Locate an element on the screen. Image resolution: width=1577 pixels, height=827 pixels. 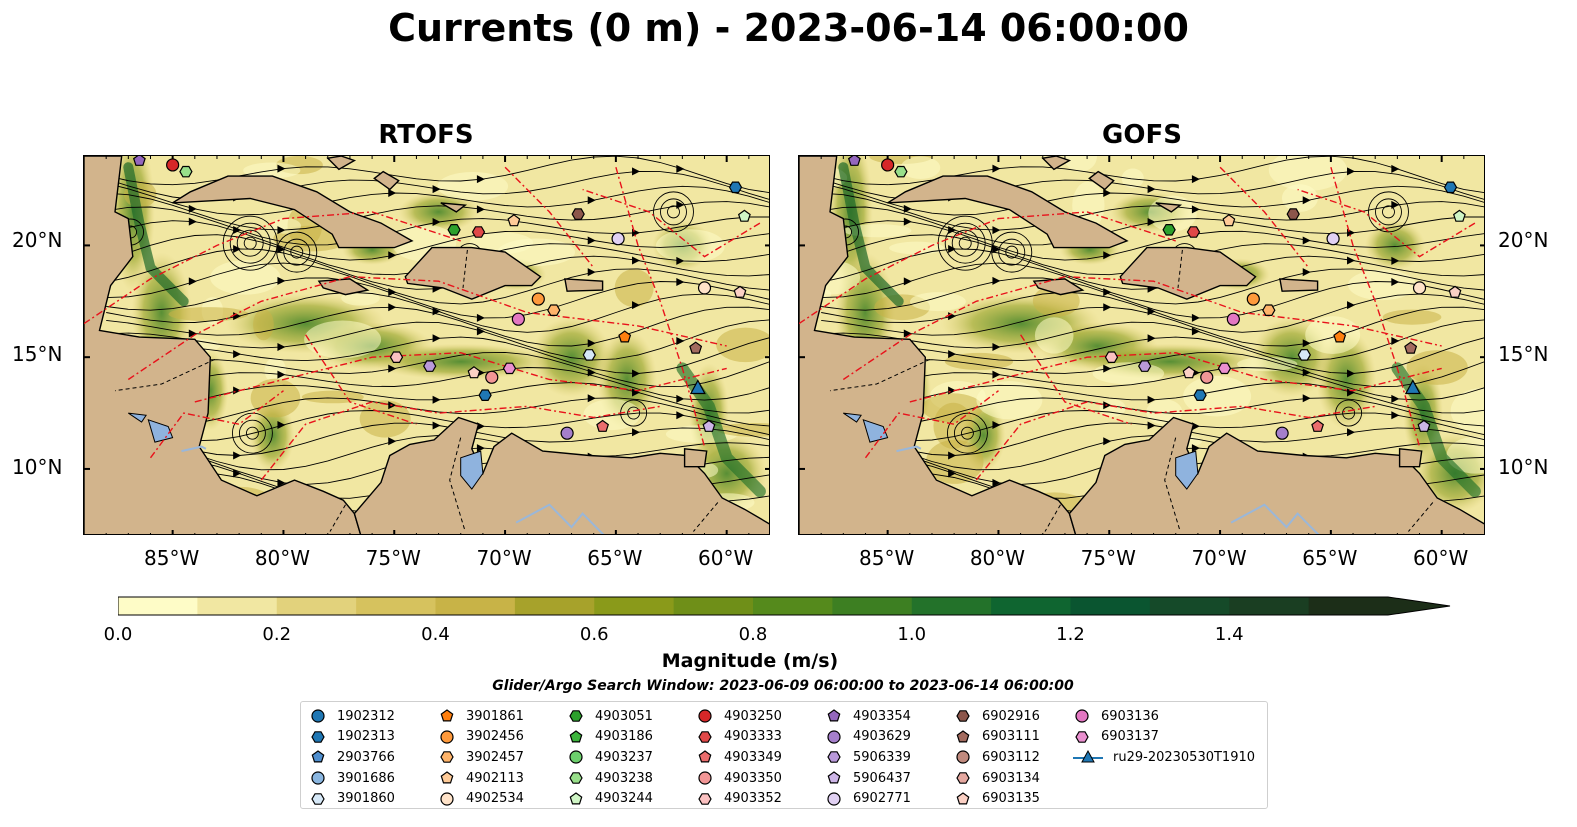
legend-column: 3901861 3902456 3902457 4902113 4902534 is located at coordinates (481, 757).